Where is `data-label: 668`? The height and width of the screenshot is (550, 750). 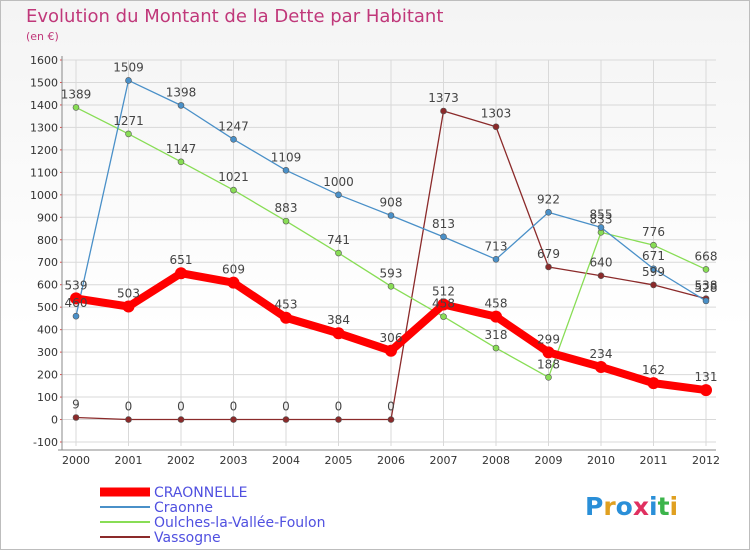 data-label: 668 is located at coordinates (706, 256).